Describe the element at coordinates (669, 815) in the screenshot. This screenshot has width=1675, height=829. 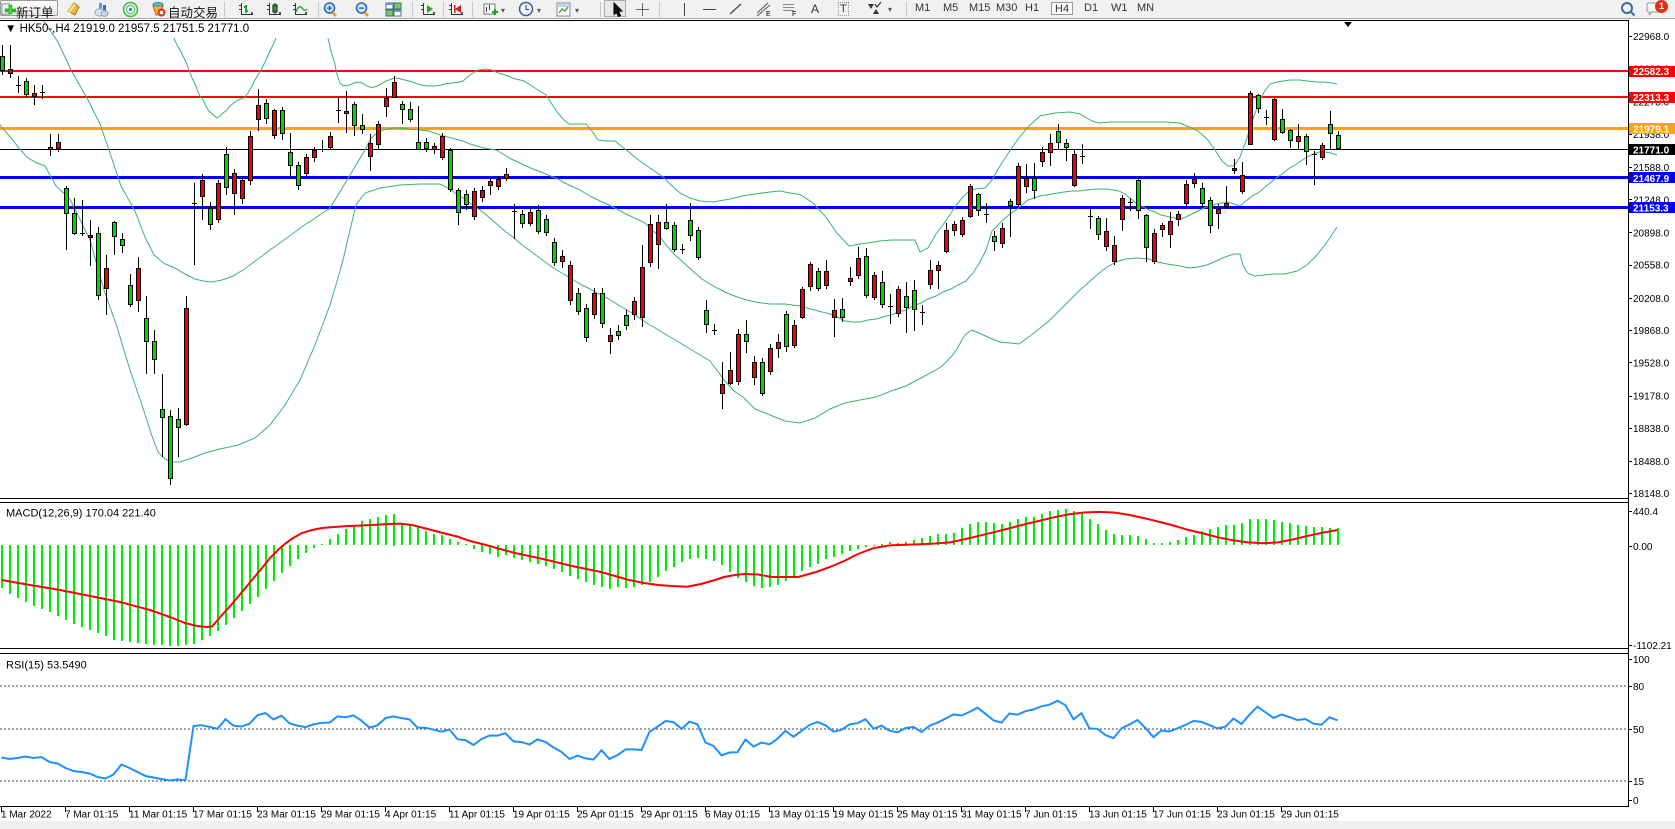
I see `svg-text: 29 Apr 01:15` at that location.